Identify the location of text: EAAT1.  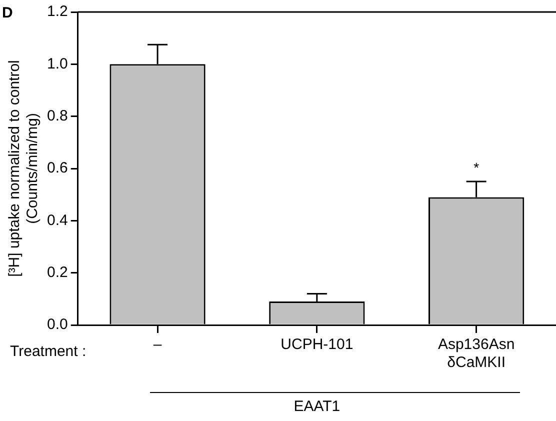
(317, 407).